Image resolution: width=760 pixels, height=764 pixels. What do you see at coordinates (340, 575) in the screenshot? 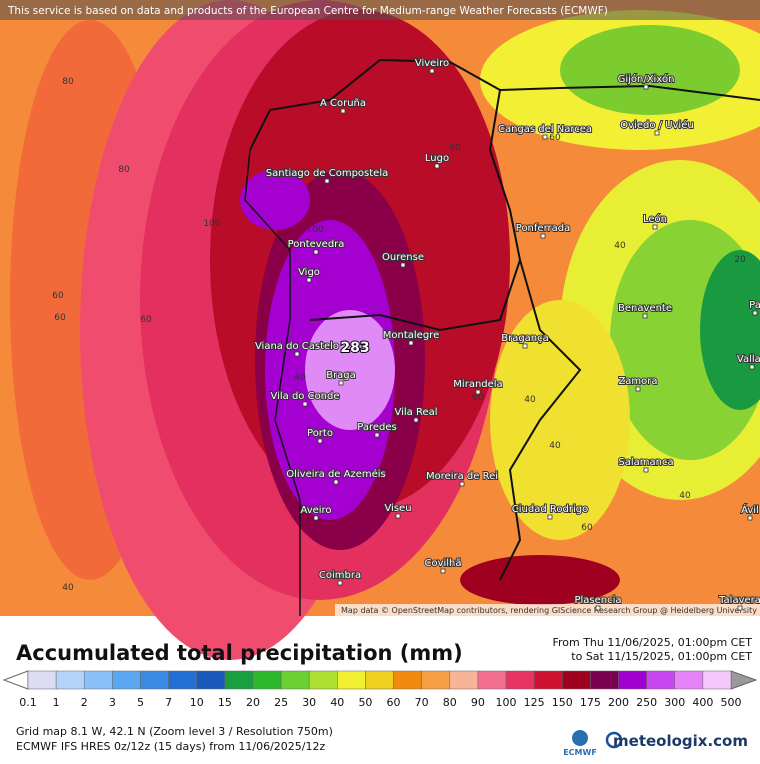
I see `city-label: Coimbra` at bounding box center [340, 575].